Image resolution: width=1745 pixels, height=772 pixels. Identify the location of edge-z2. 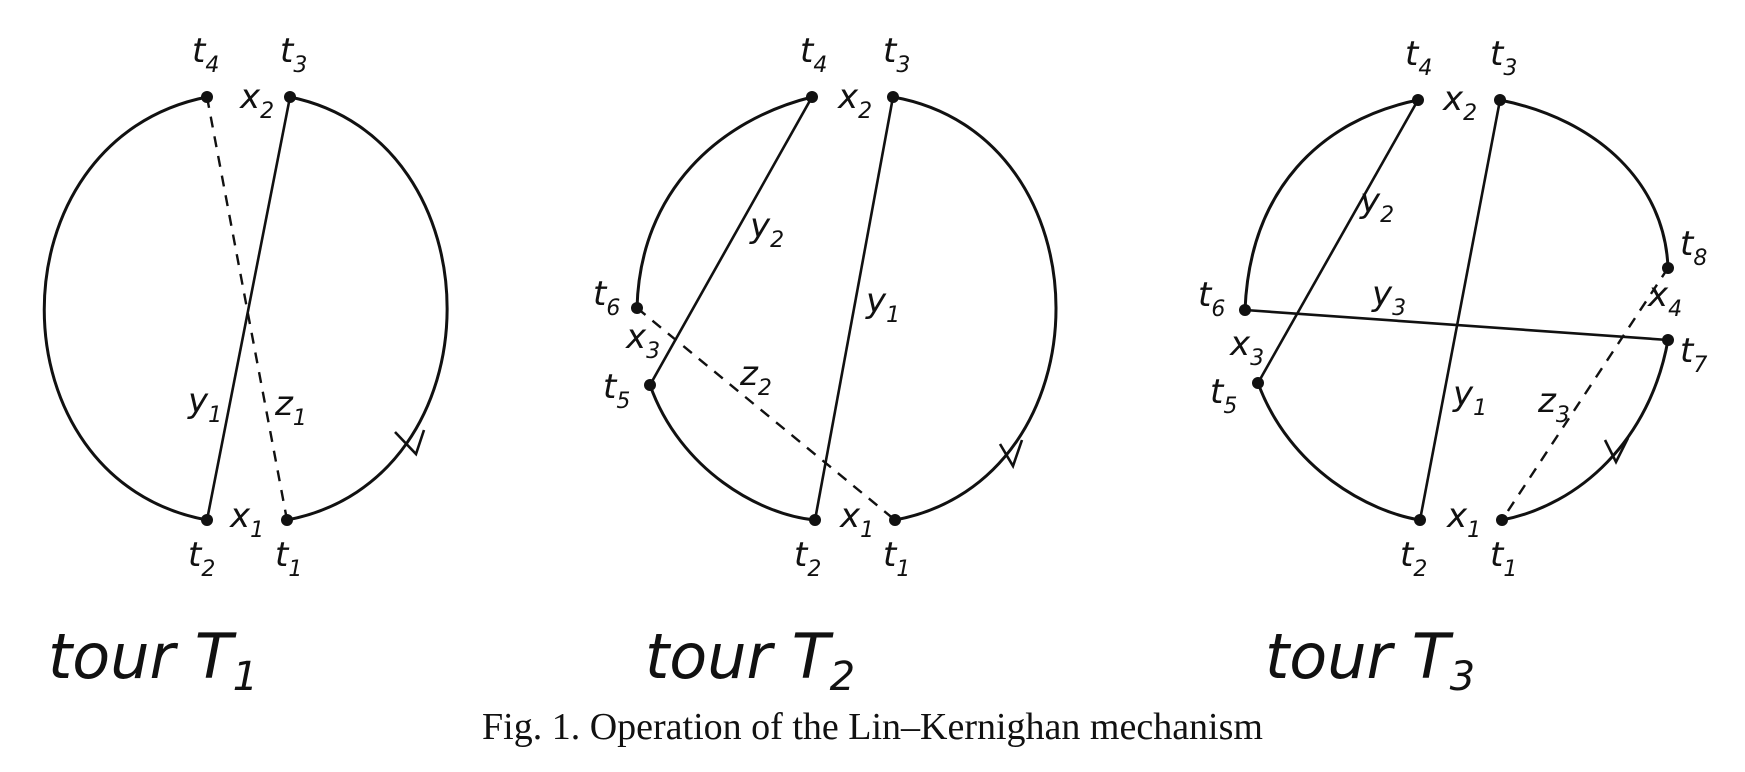
(766, 414).